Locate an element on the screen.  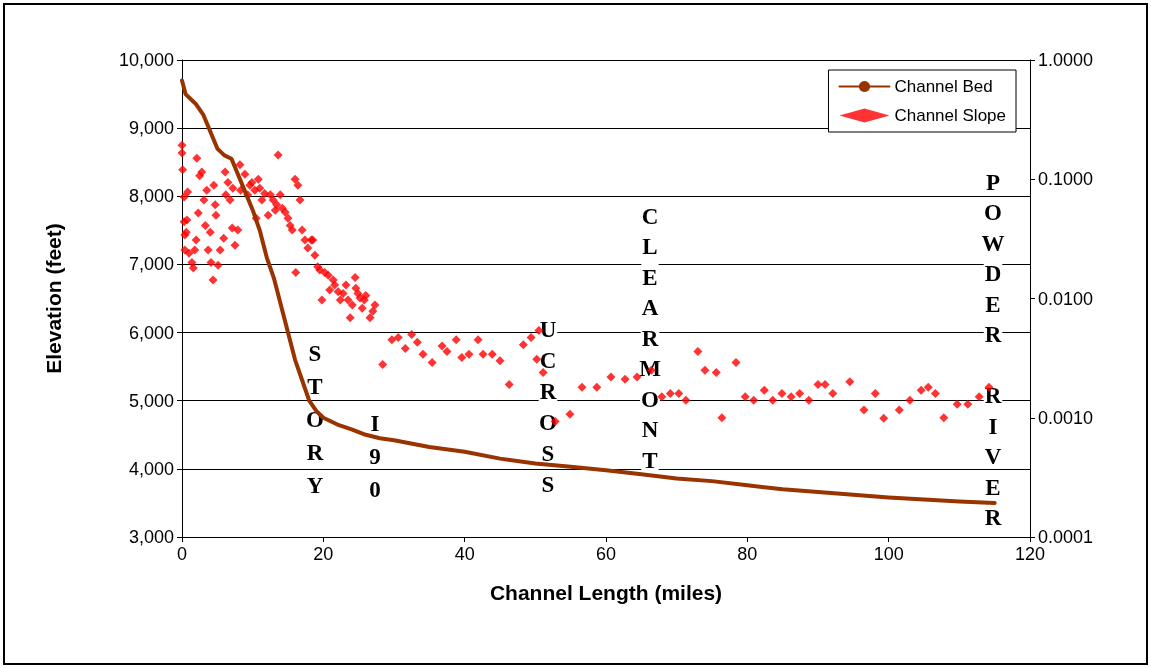
x-tick-label: 120 is located at coordinates (1030, 554).